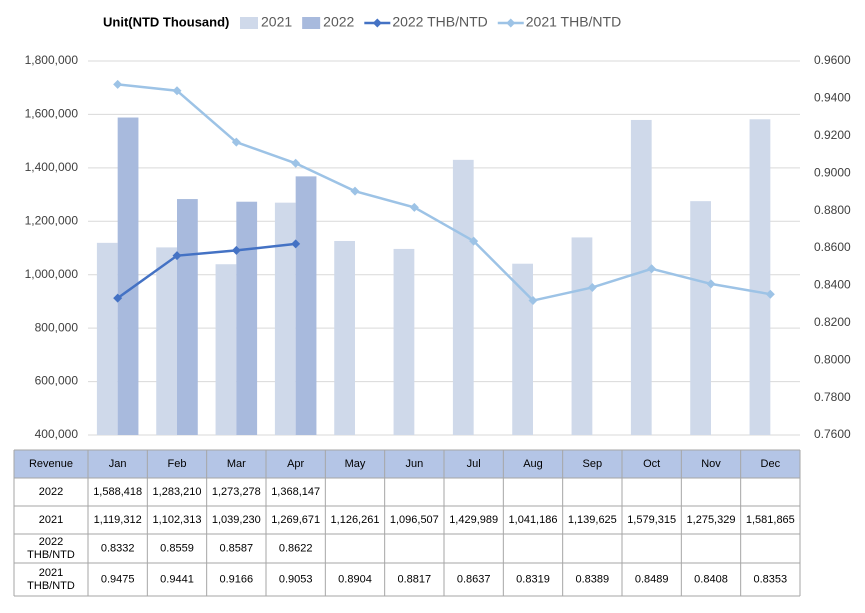 This screenshot has width=865, height=613. What do you see at coordinates (177, 492) in the screenshot?
I see `table-cell: 1,283,210` at bounding box center [177, 492].